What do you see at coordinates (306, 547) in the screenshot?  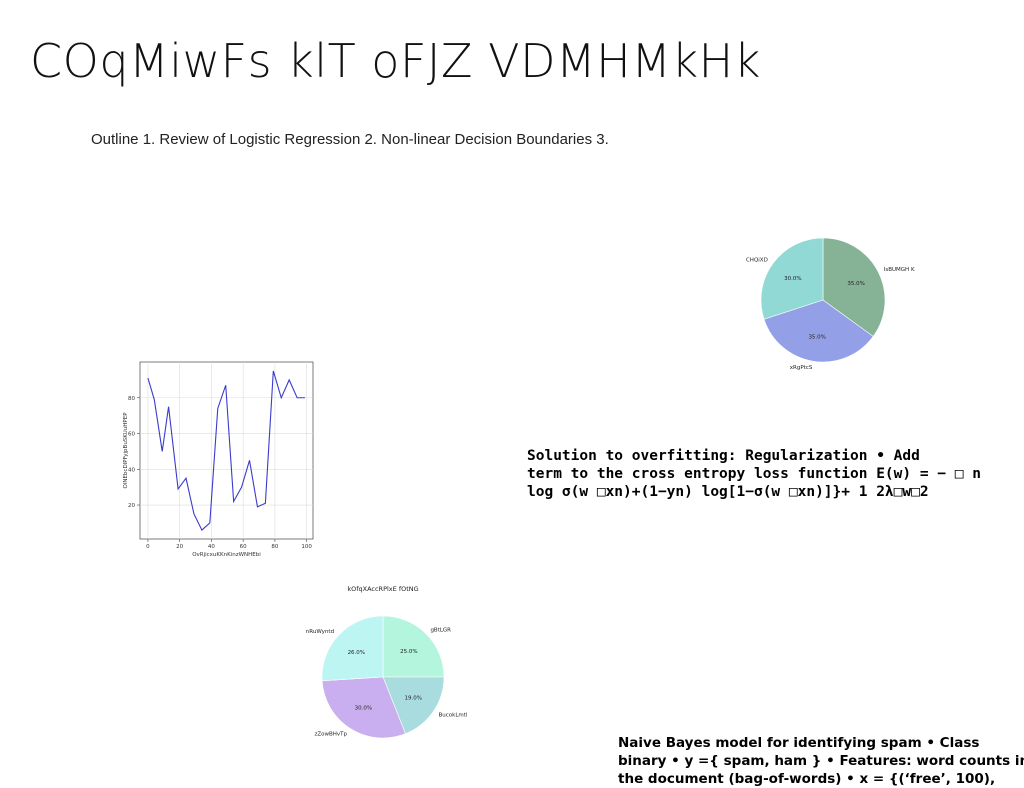 I see `x-tick-label: 100` at bounding box center [306, 547].